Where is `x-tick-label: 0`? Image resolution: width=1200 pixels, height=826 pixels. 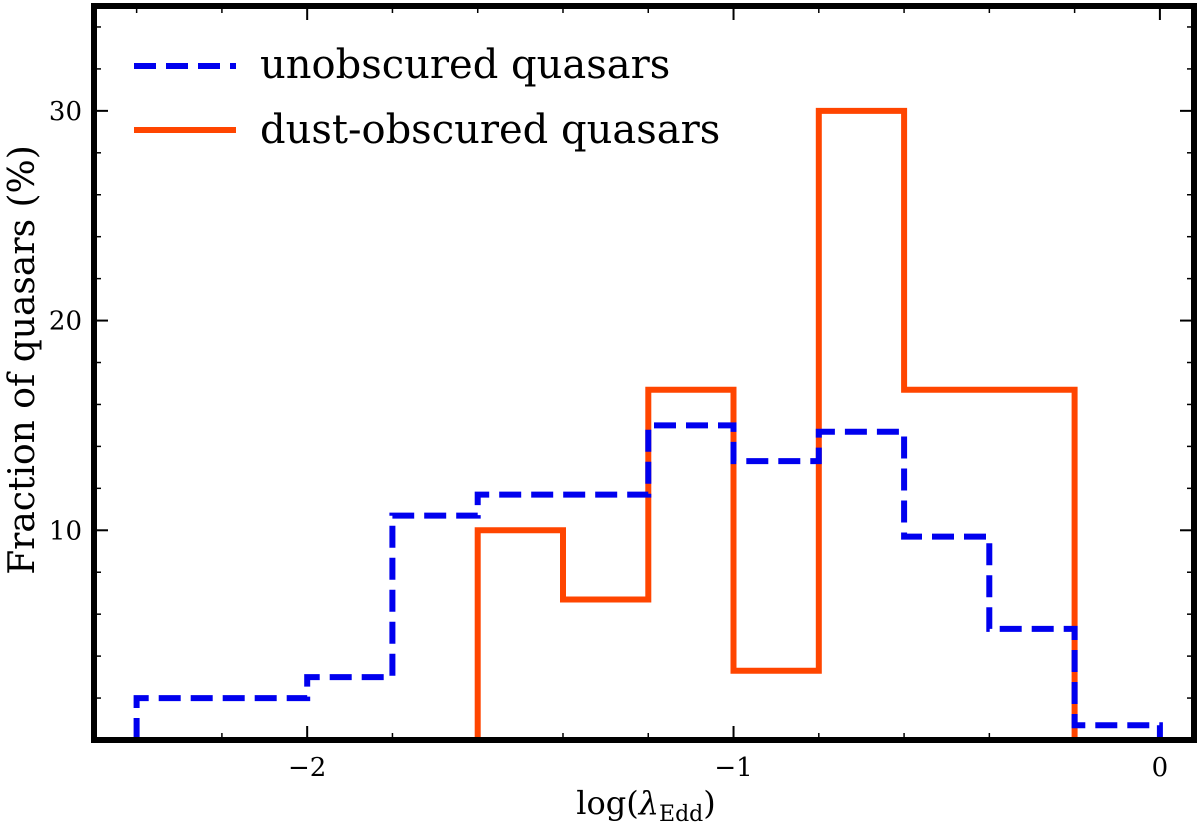
x-tick-label: 0 is located at coordinates (1160, 768).